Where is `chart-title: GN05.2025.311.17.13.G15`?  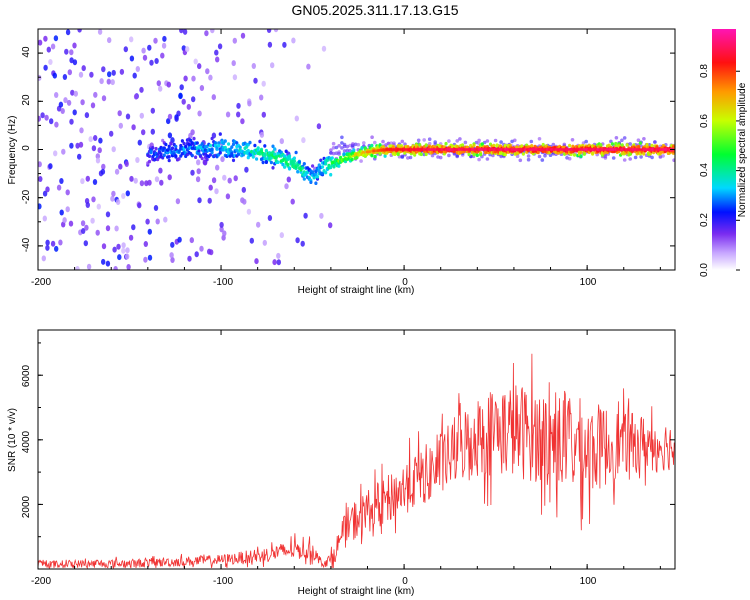 chart-title: GN05.2025.311.17.13.G15 is located at coordinates (374, 10).